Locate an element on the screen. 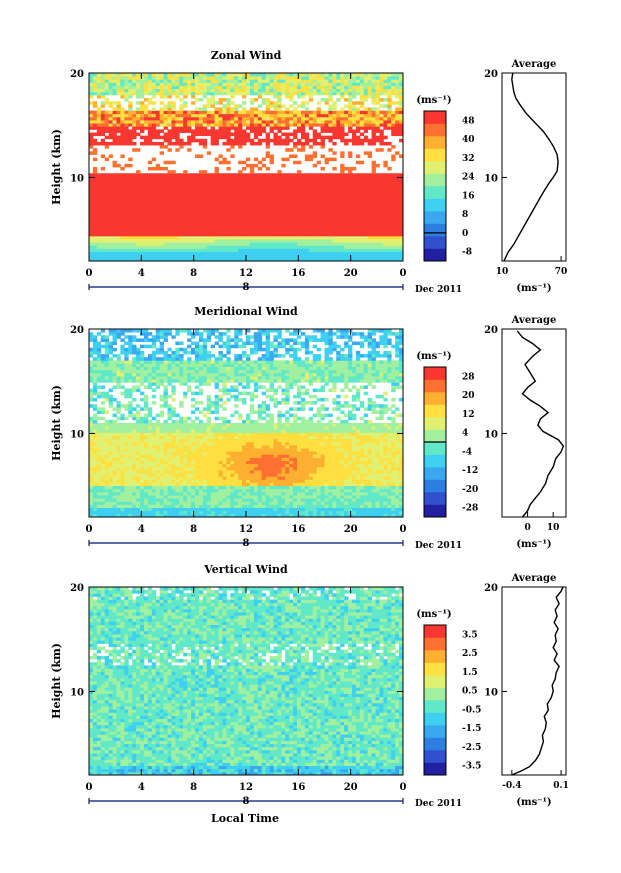  colorbar-tick-label: 24 is located at coordinates (468, 178).